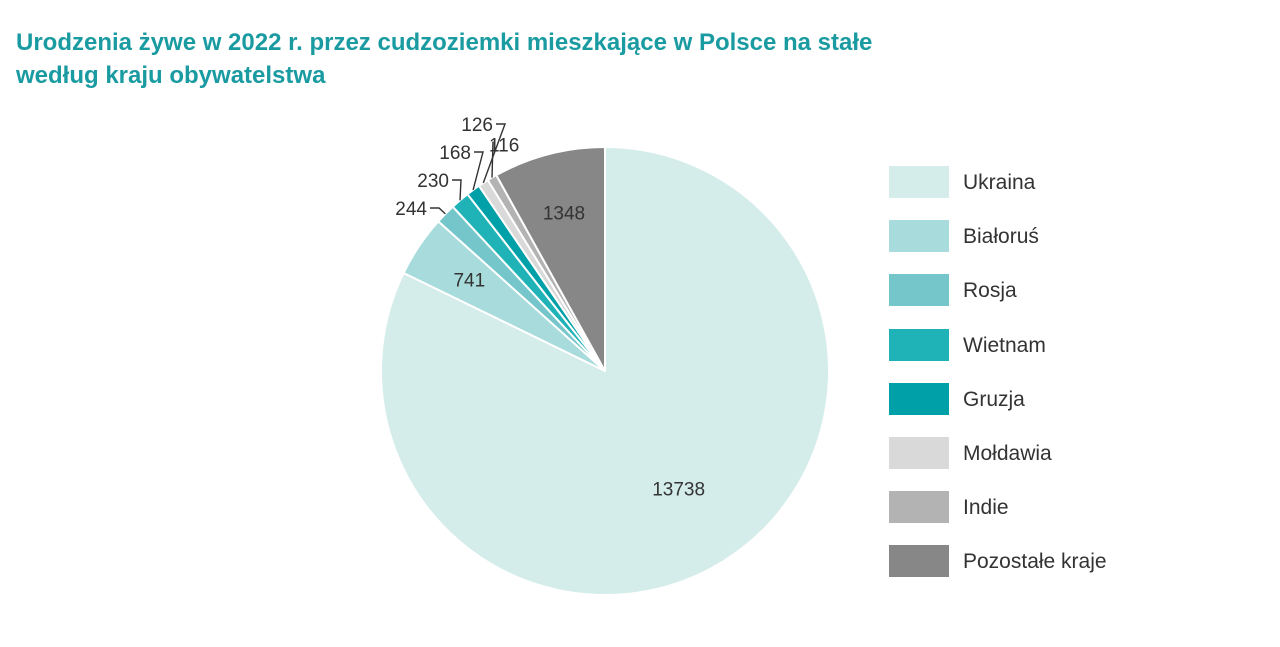 The width and height of the screenshot is (1280, 647). Describe the element at coordinates (433, 181) in the screenshot. I see `data-label-wietnam: 230` at that location.